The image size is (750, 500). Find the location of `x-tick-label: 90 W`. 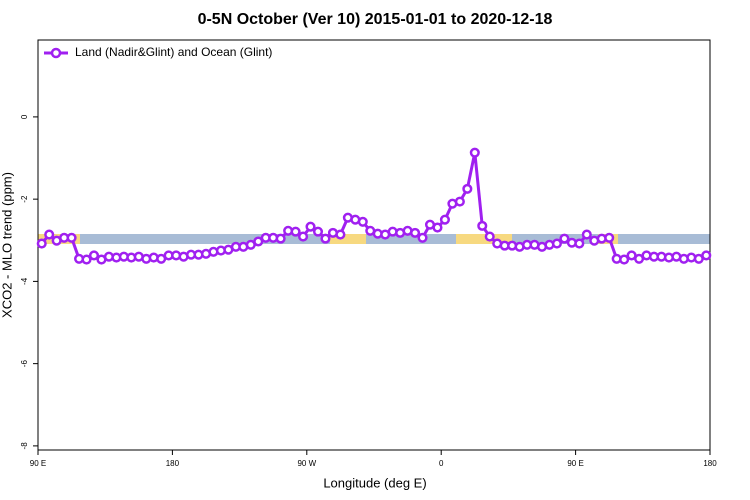

x-tick-label: 90 W is located at coordinates (306, 463).